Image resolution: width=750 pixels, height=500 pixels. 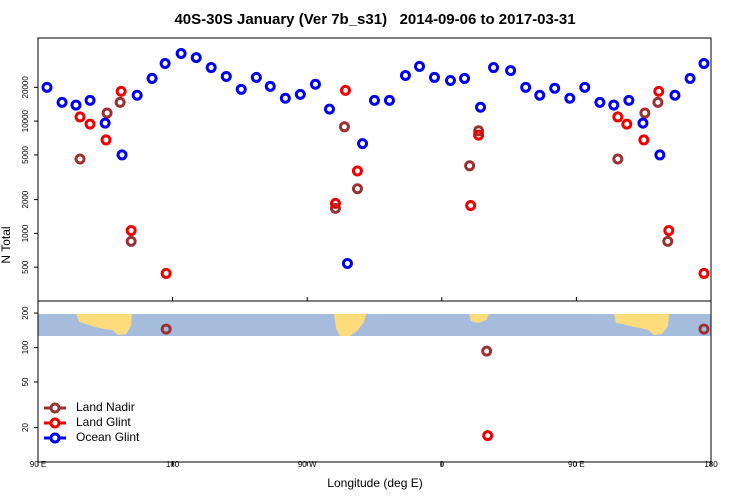 What do you see at coordinates (6, 244) in the screenshot?
I see `y-axis-label: N Total` at bounding box center [6, 244].